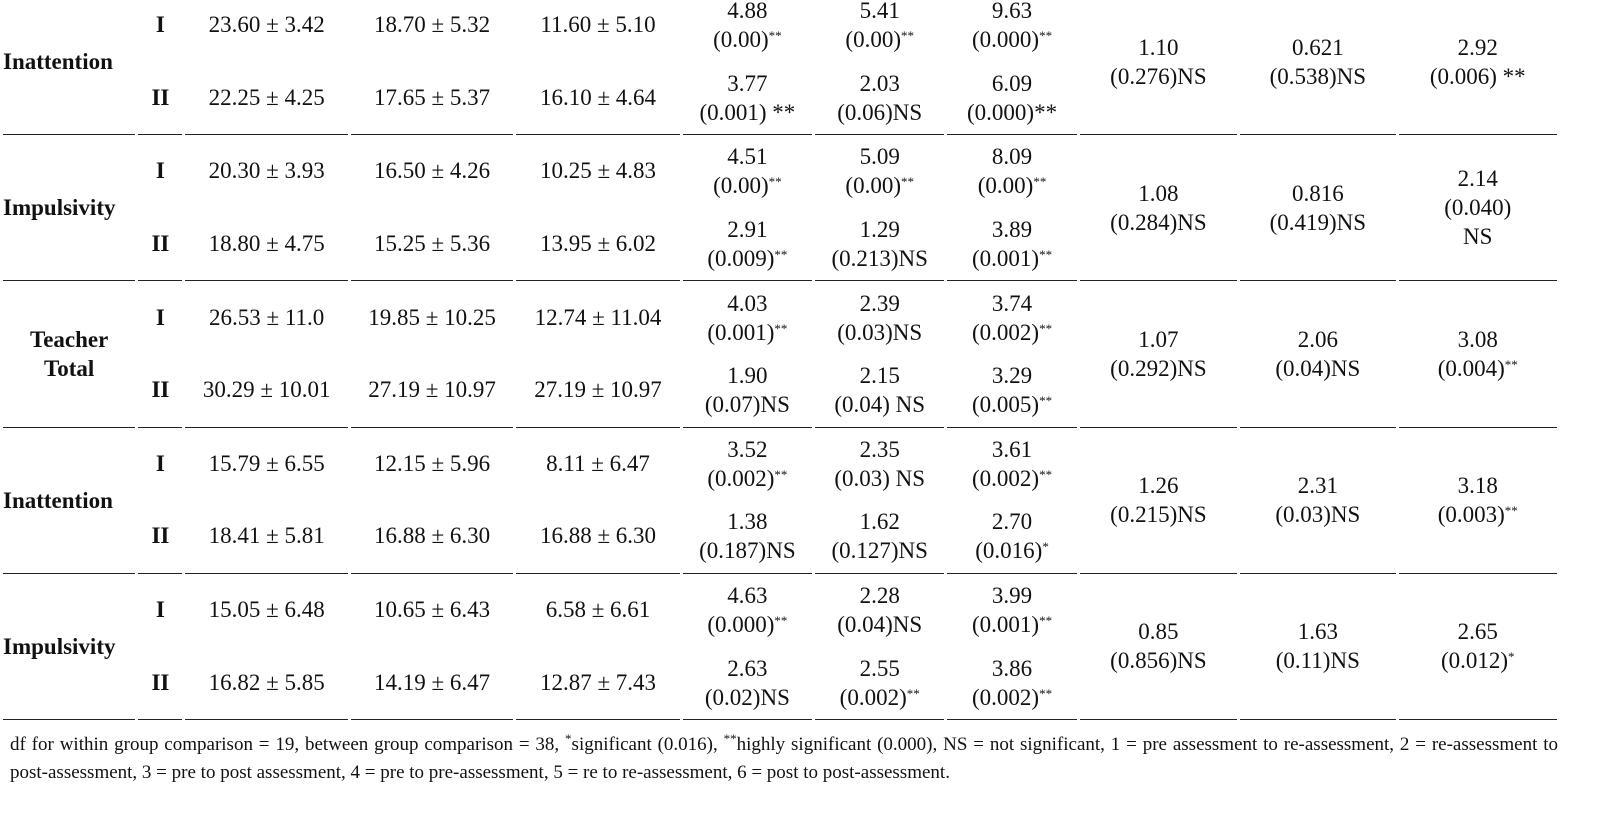  Describe the element at coordinates (1477, 354) in the screenshot. I see `between-test-cell: 3.08 (0.004)**` at that location.